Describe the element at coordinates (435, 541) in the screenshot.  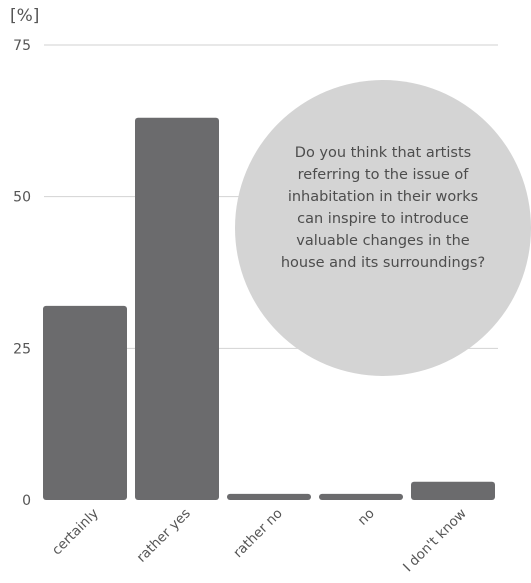
I see `x-tick-label: I don't know` at that location.